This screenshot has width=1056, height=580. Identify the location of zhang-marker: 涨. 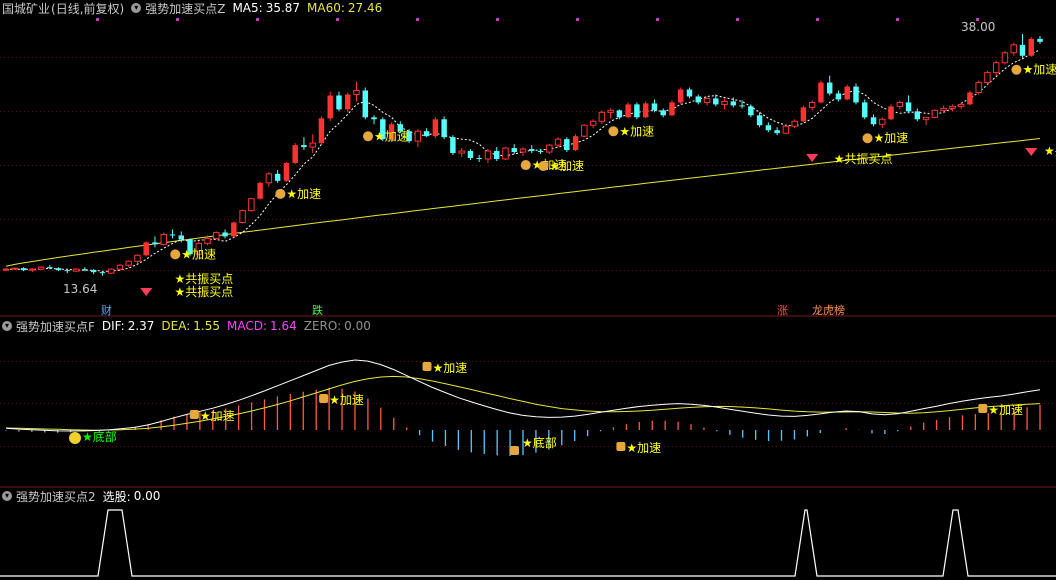
(782, 310).